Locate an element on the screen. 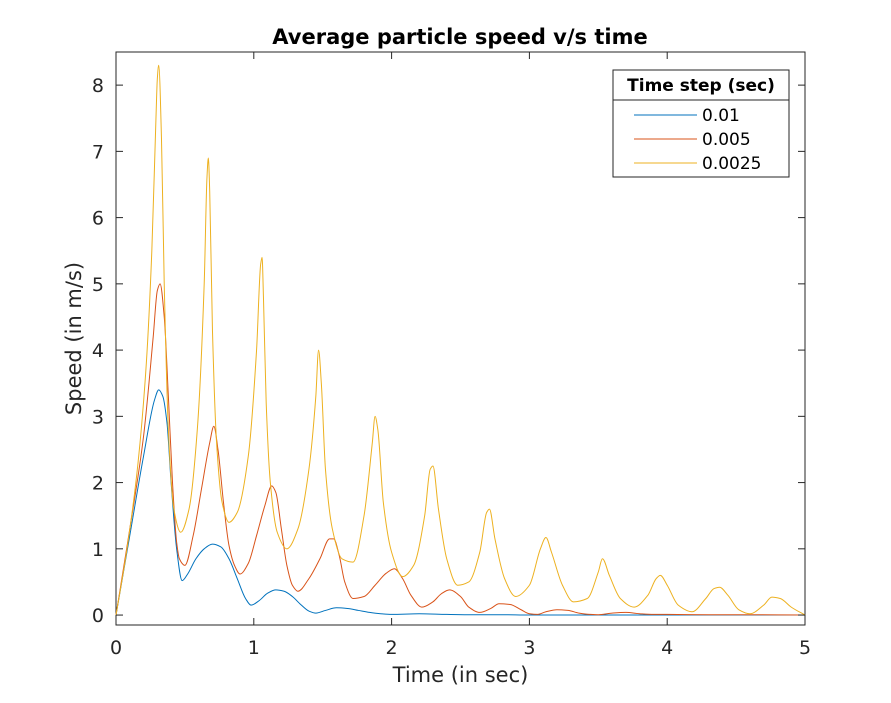 The image size is (891, 703). y-tick-label: 0 is located at coordinates (98, 616).